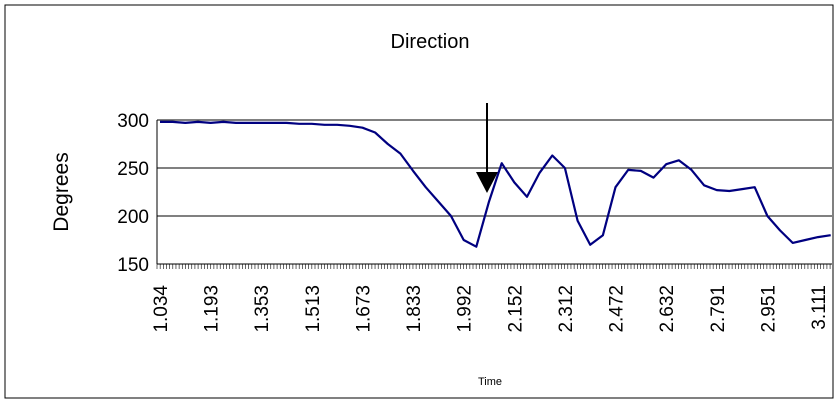 Image resolution: width=838 pixels, height=409 pixels. I want to click on x-tick-label: 2.632, so click(667, 309).